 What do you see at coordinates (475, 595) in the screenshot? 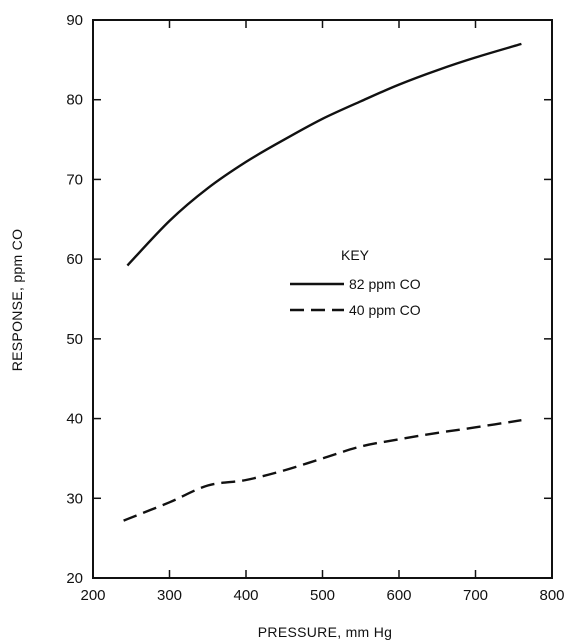
I see `x-tick-label: 700` at bounding box center [475, 595].